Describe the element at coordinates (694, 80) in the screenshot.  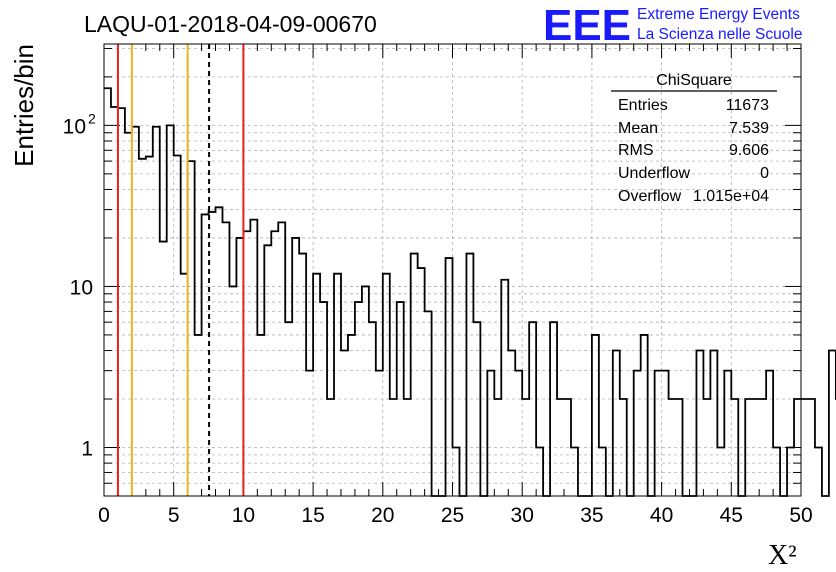
I see `stats-title: ChiSquare` at that location.